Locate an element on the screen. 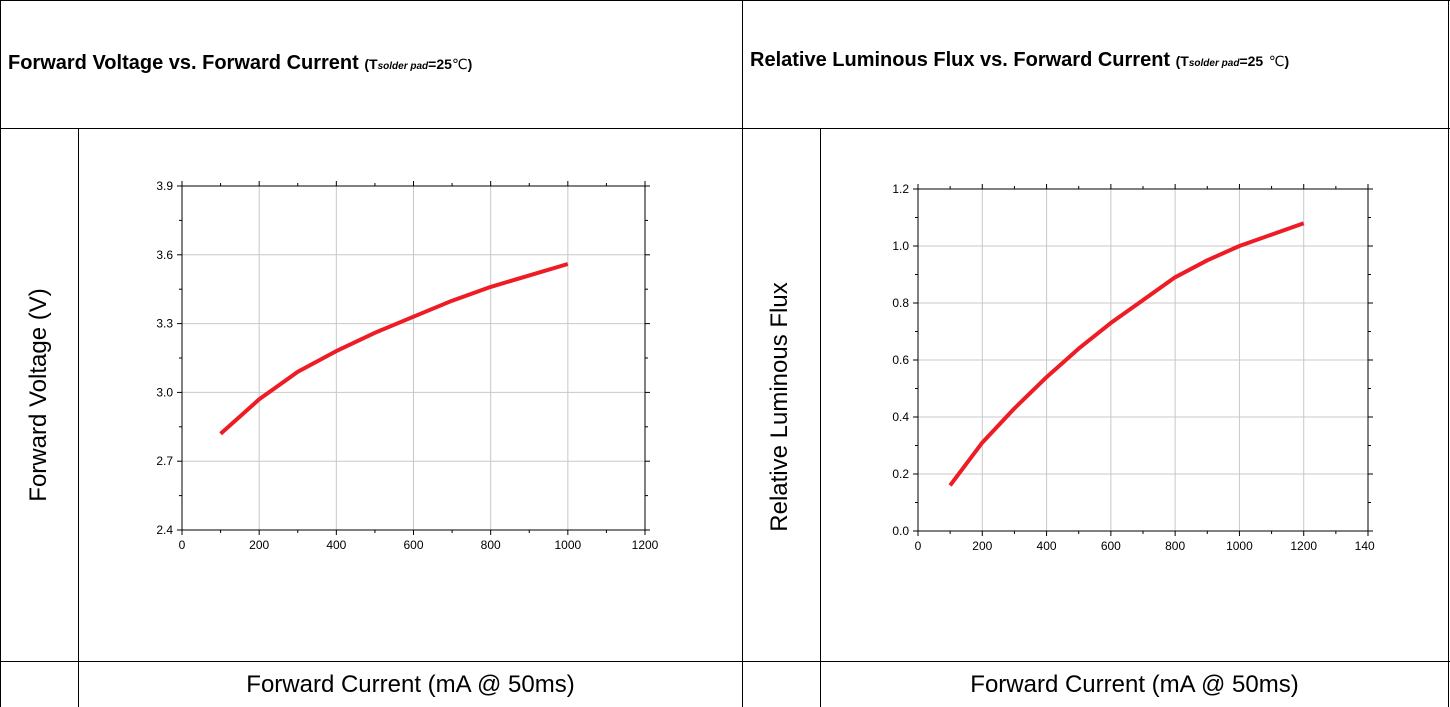 This screenshot has width=1450, height=707. y-tick-label: 3.6 is located at coordinates (164, 255).